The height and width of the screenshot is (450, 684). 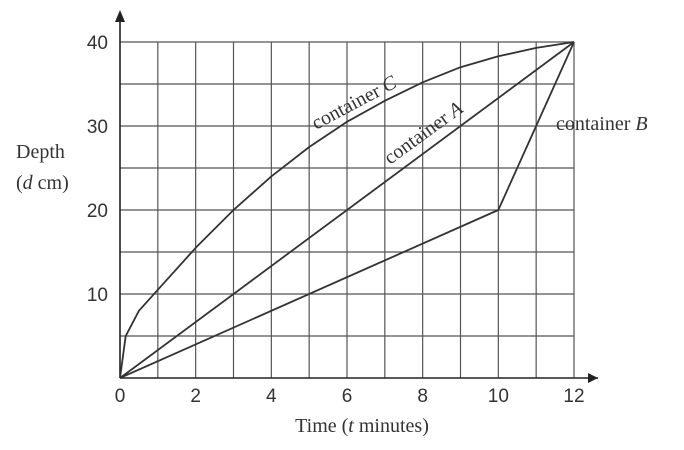 I want to click on x-tick-label: 0, so click(x=120, y=396).